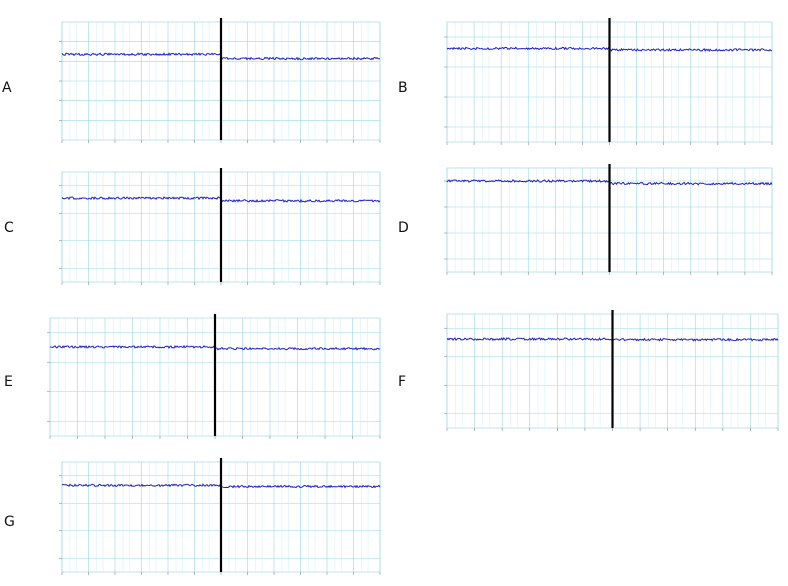 This screenshot has width=788, height=586. I want to click on chart-panel-d: D, so click(585, 219).